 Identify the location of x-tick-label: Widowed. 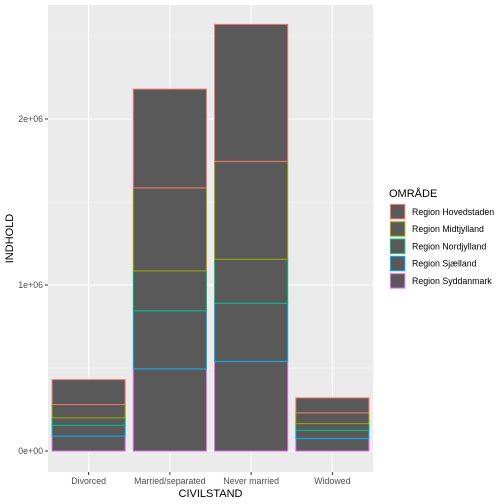
(332, 481).